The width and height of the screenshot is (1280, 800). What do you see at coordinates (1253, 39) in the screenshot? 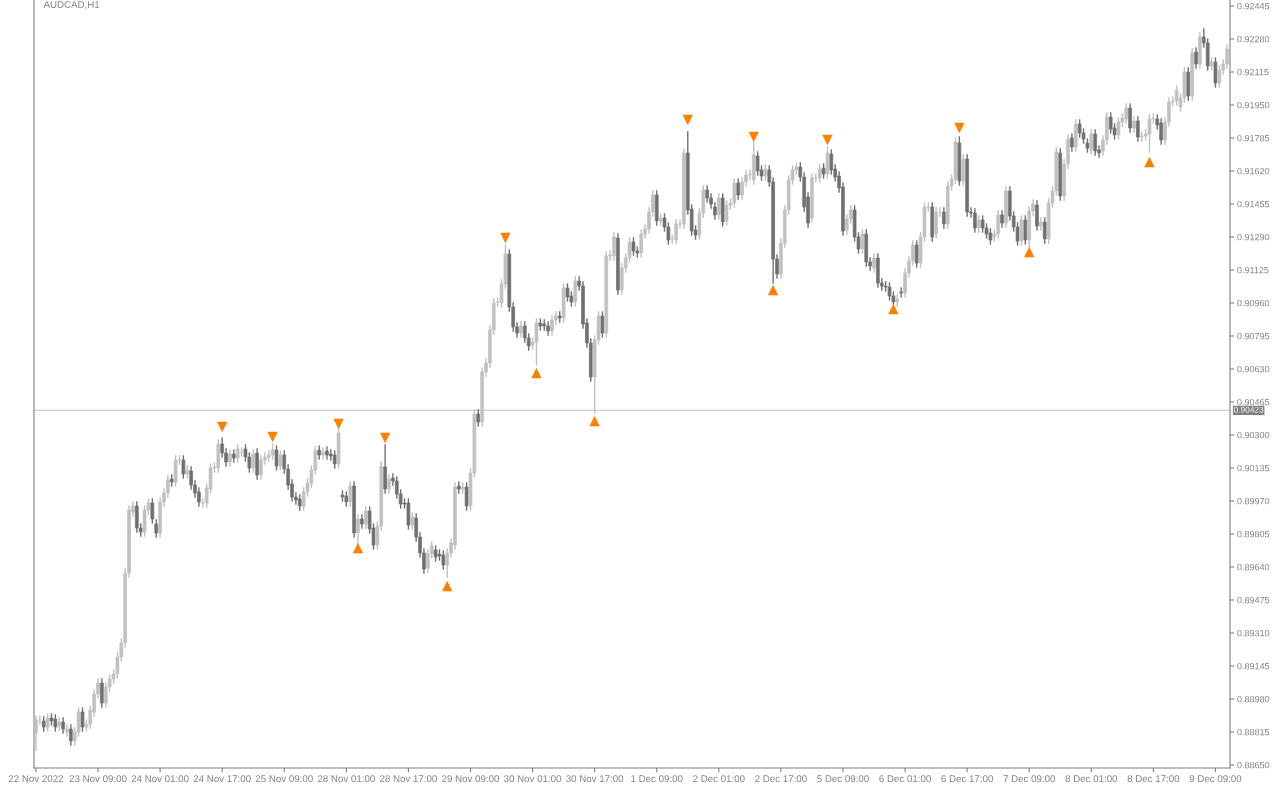
I see `y-tick-label: 0.92280` at bounding box center [1253, 39].